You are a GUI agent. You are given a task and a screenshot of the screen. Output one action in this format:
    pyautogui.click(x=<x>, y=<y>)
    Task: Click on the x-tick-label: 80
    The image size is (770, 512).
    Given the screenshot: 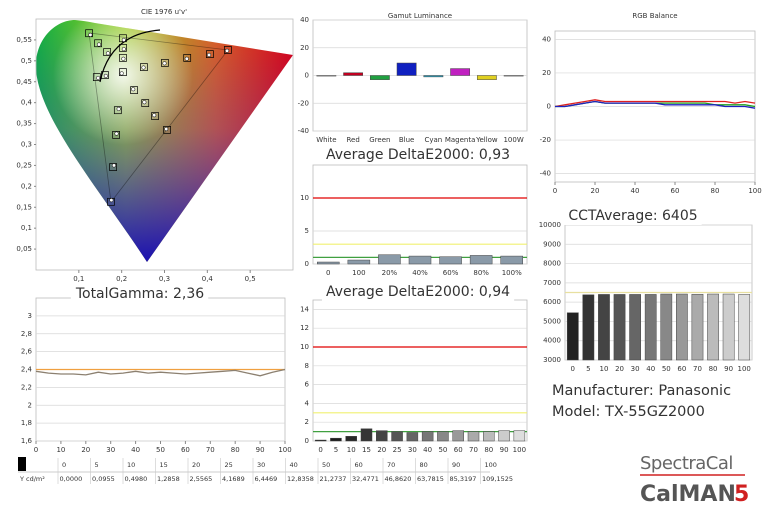 What is the action you would take?
    pyautogui.click(x=235, y=450)
    